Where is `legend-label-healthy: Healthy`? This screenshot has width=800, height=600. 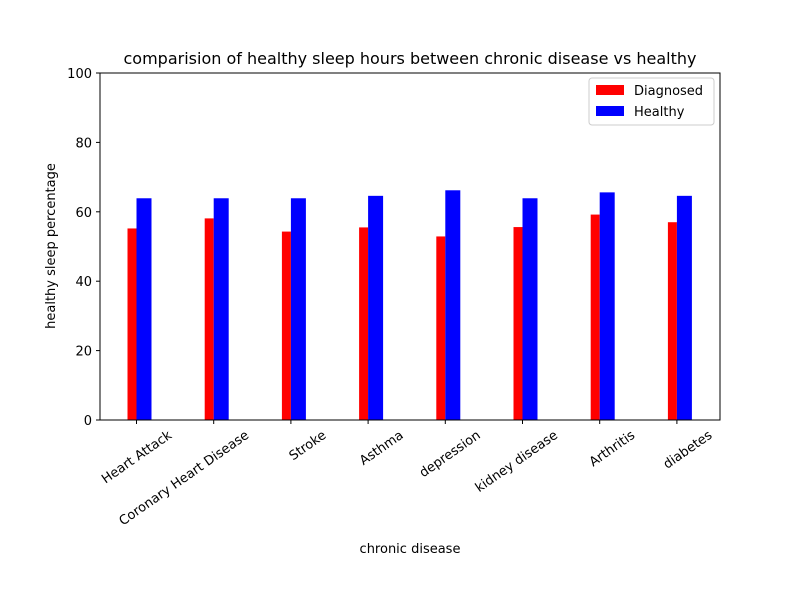 legend-label-healthy: Healthy is located at coordinates (659, 112).